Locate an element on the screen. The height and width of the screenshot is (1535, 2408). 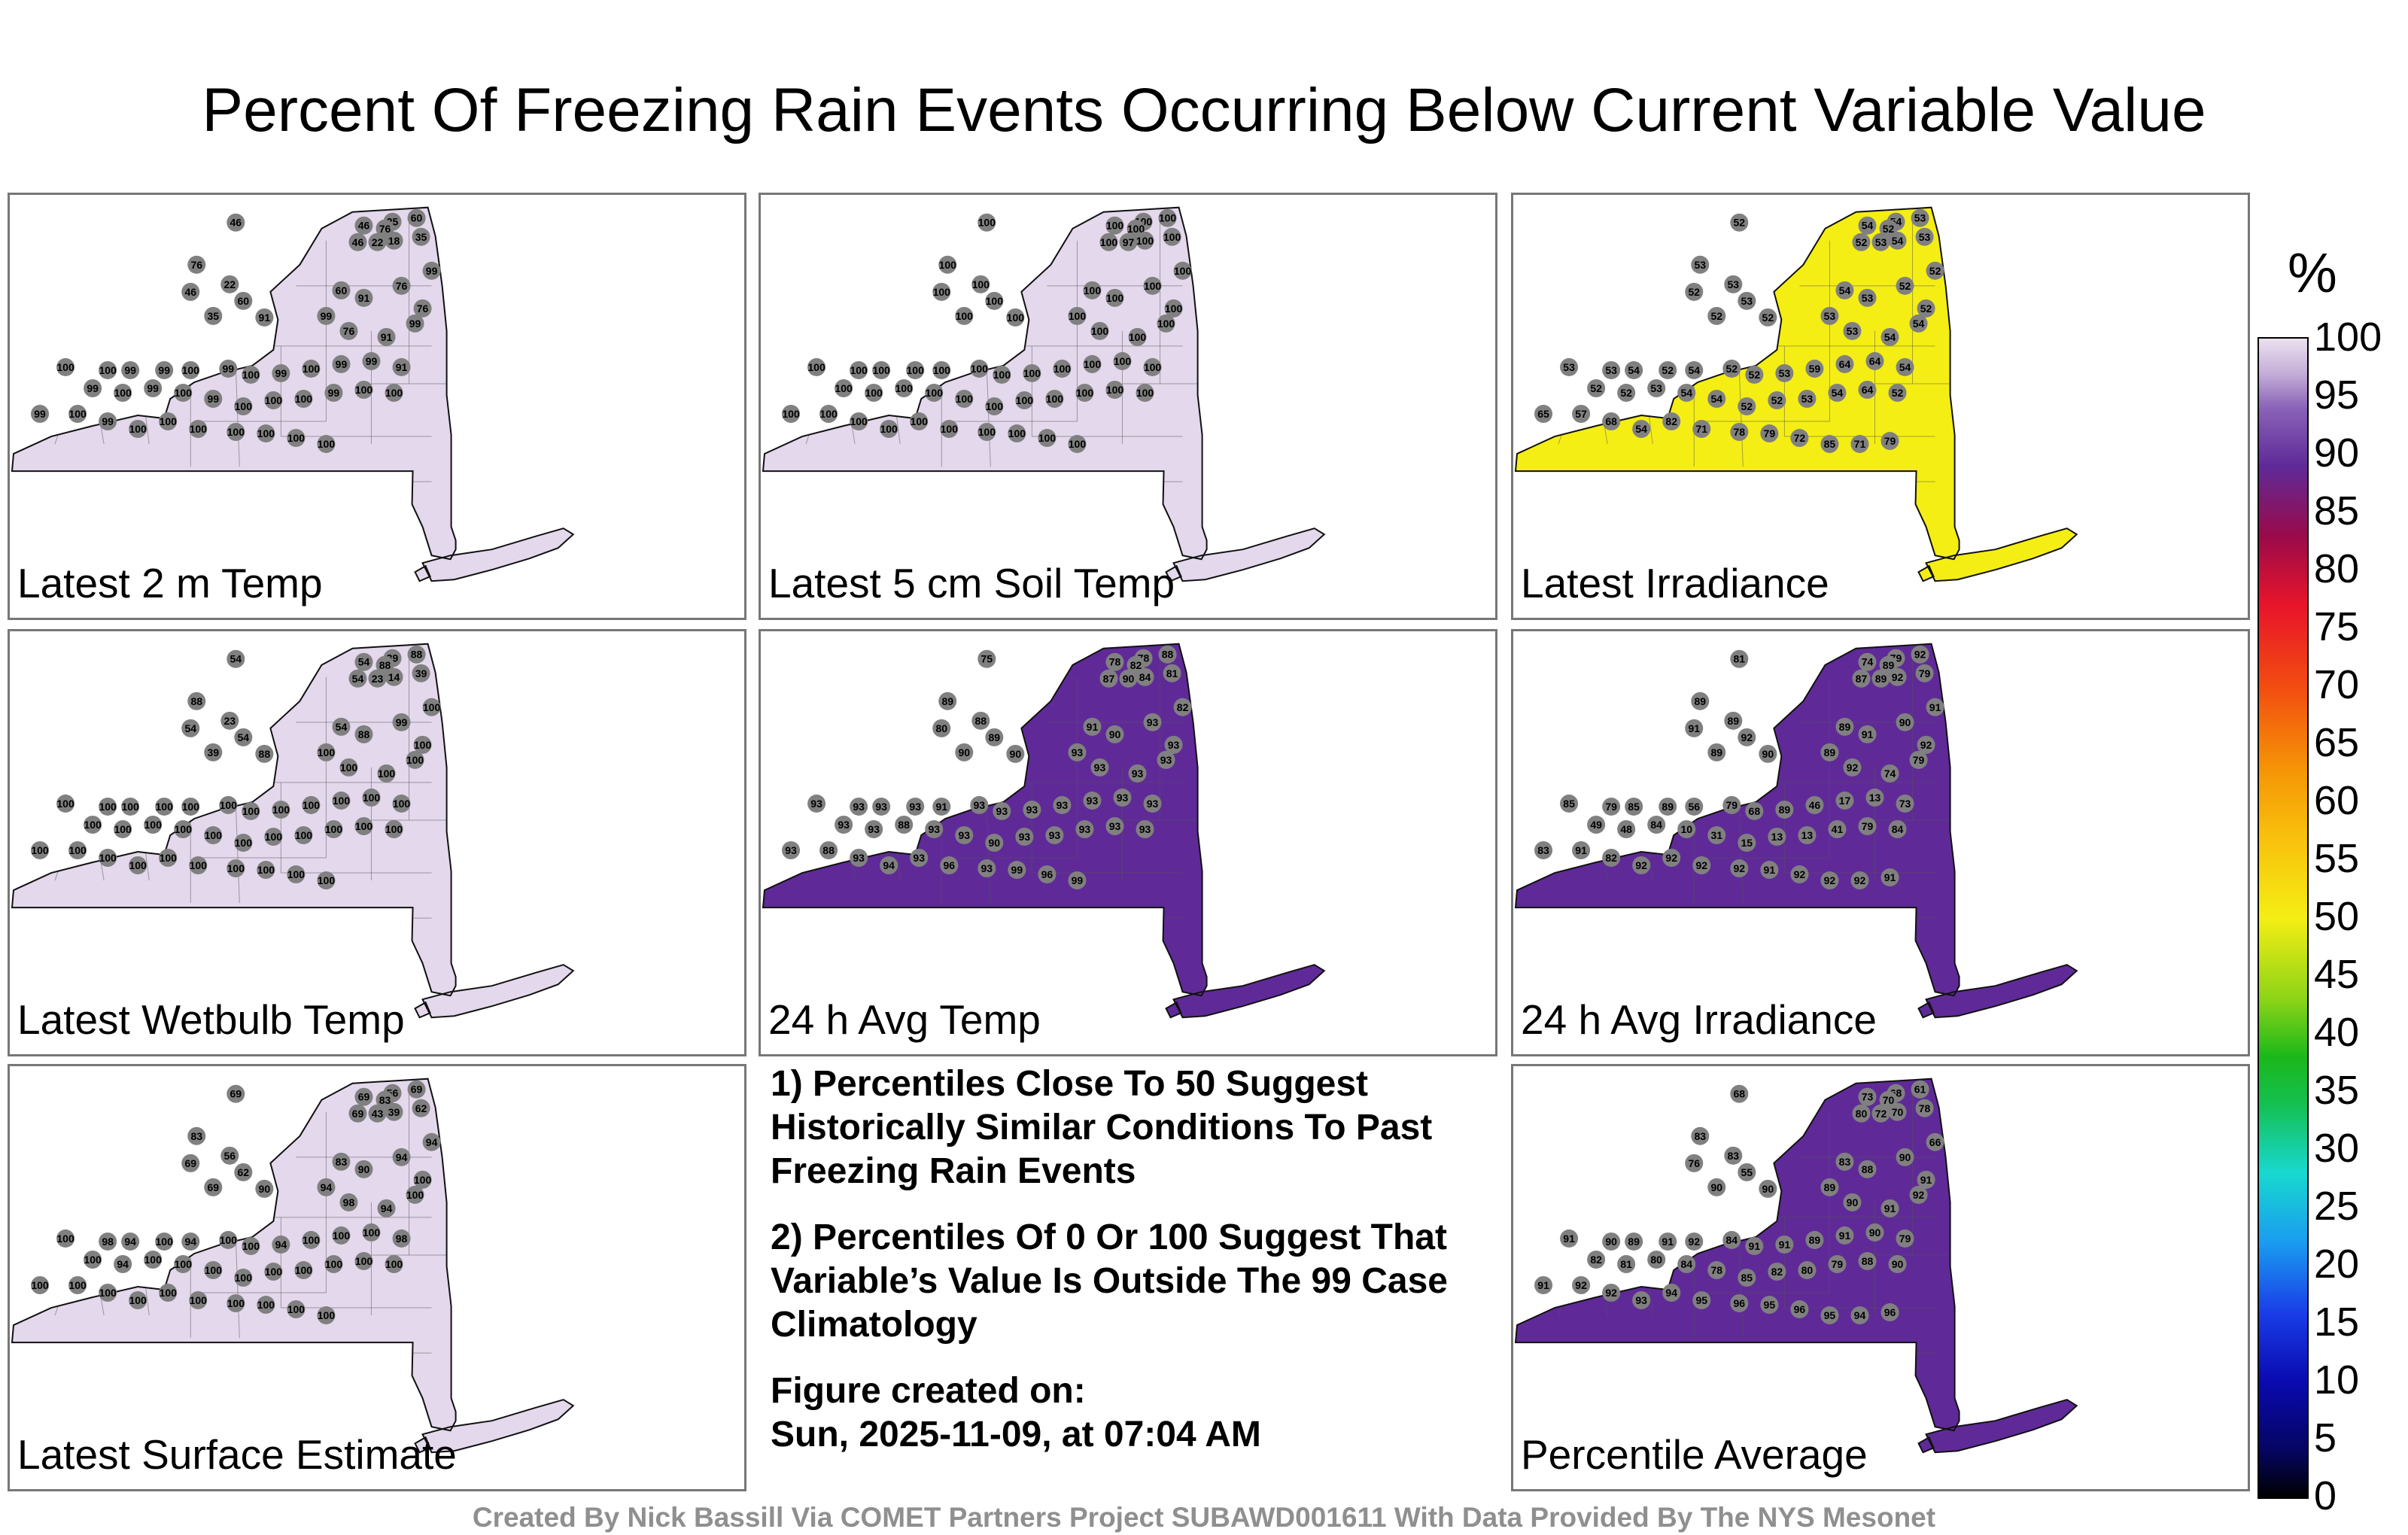
station-marker: 15 is located at coordinates (1747, 843).